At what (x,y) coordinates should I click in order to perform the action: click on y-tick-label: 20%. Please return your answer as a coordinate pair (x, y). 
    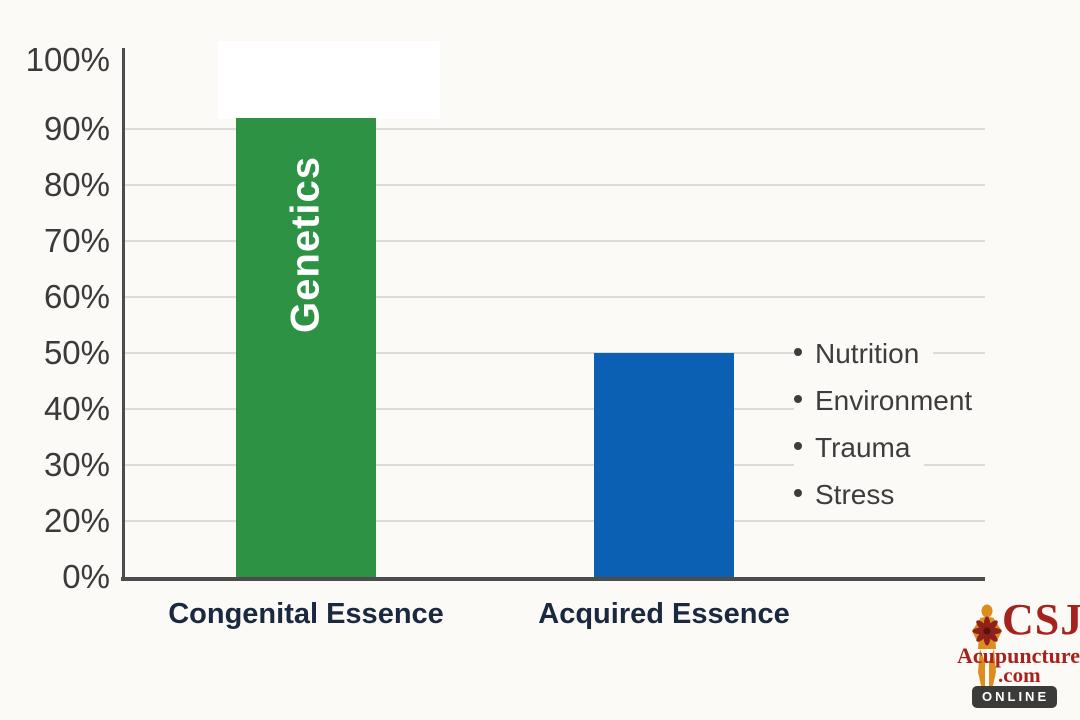
    Looking at the image, I should click on (76, 520).